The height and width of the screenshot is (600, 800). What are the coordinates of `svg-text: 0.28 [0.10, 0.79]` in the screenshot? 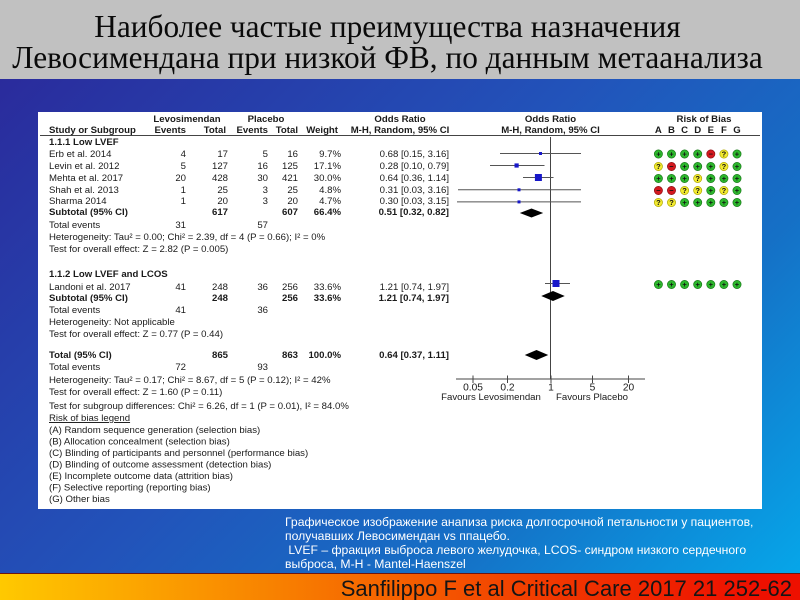 It's located at (414, 166).